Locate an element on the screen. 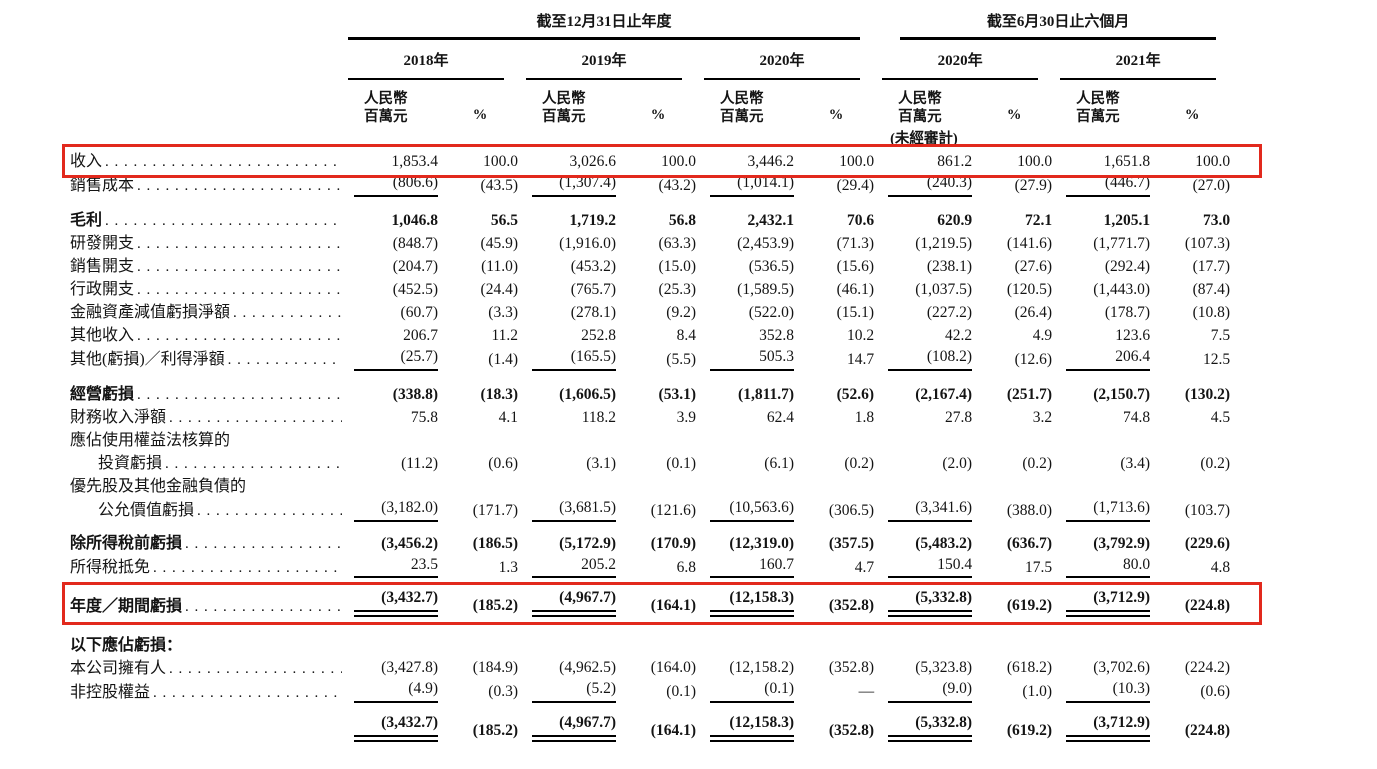 This screenshot has width=1377, height=769. cell-percent: (0.2) is located at coordinates (1199, 463).